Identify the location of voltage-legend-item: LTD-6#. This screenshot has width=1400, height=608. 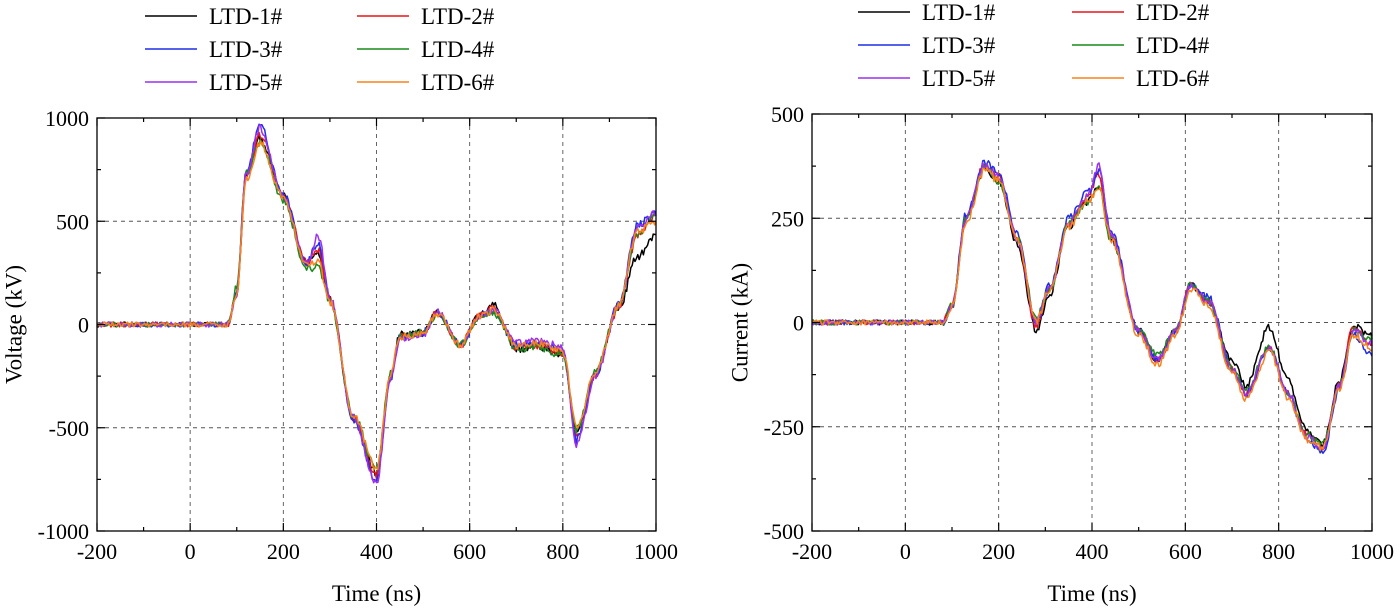
(426, 82).